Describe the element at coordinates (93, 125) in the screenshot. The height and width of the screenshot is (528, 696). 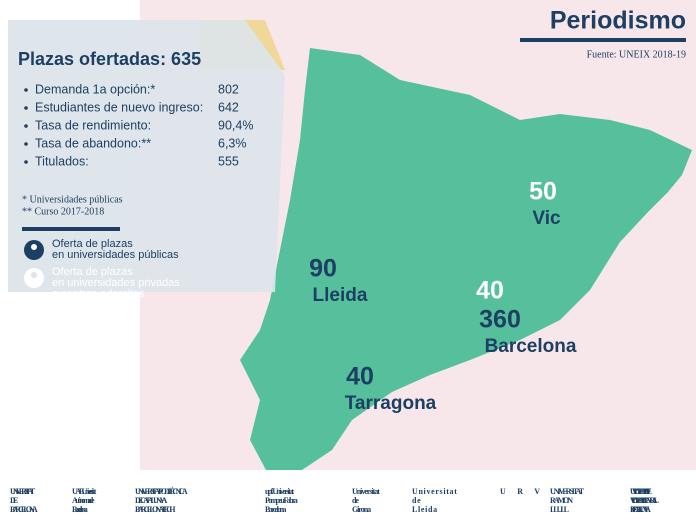
I see `stat-label: Tasa de rendimiento:` at that location.